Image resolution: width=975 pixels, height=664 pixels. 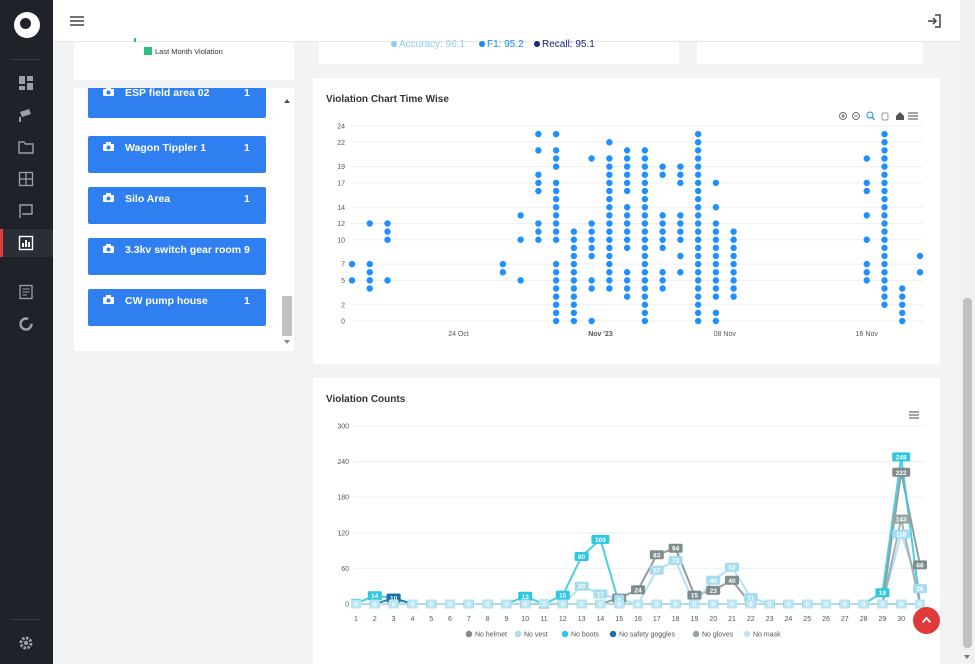 What do you see at coordinates (732, 568) in the screenshot?
I see `data-label: 62` at bounding box center [732, 568].